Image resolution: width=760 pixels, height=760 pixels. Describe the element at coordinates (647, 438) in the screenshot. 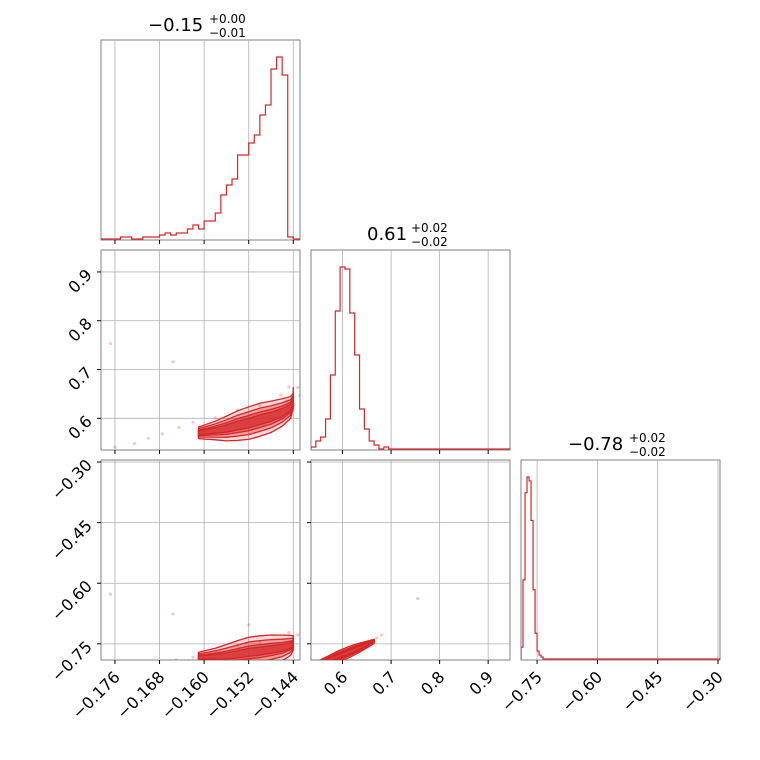

I see `title-plus-2: +0.02` at that location.